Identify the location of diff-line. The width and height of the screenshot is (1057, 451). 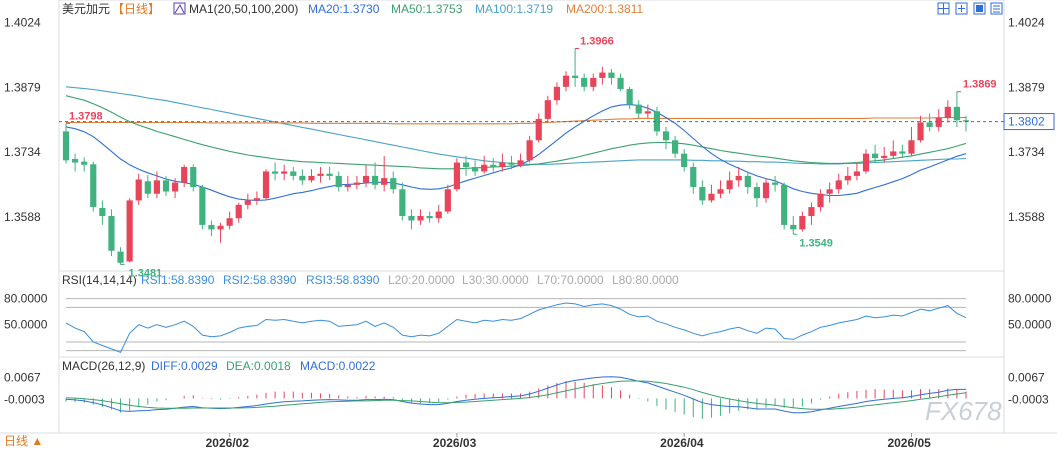
(515, 395).